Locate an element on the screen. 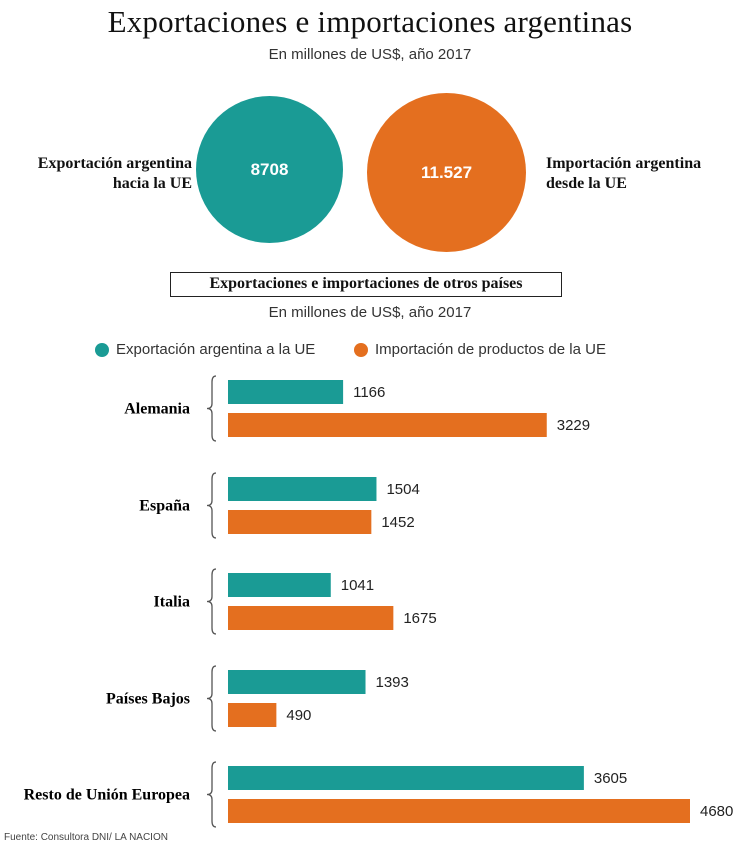 The height and width of the screenshot is (847, 740). value-label-export: 1393 is located at coordinates (392, 682).